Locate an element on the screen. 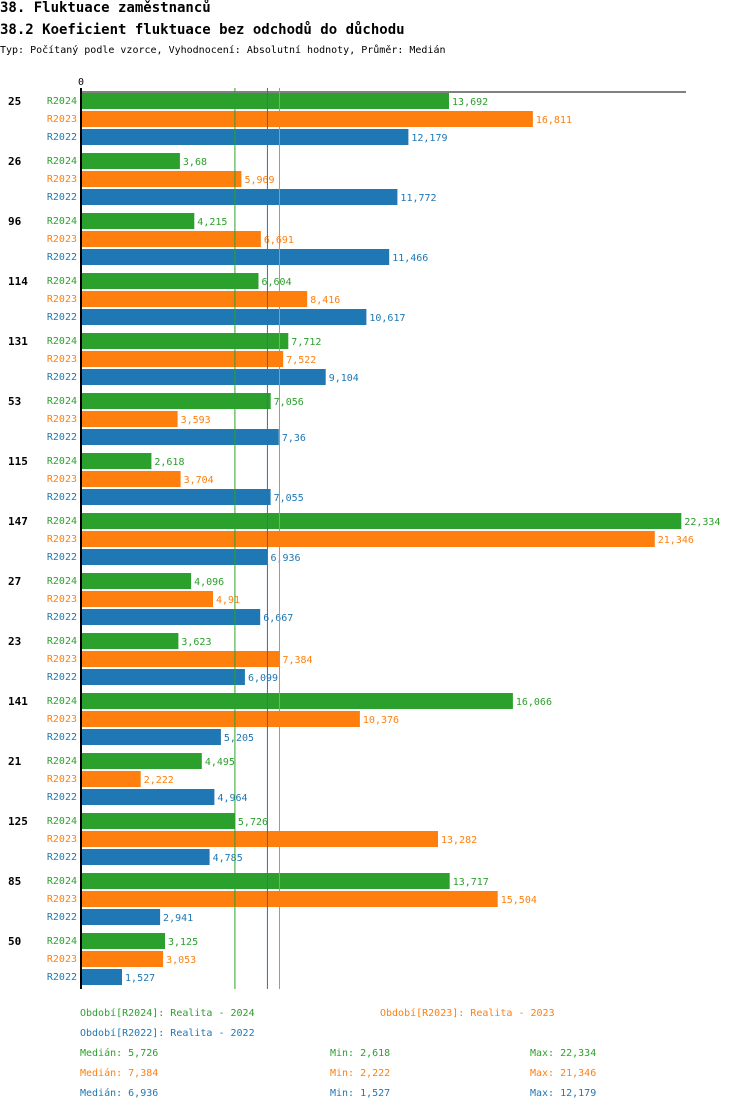  value-label-r2024: 13,717 is located at coordinates (471, 882).